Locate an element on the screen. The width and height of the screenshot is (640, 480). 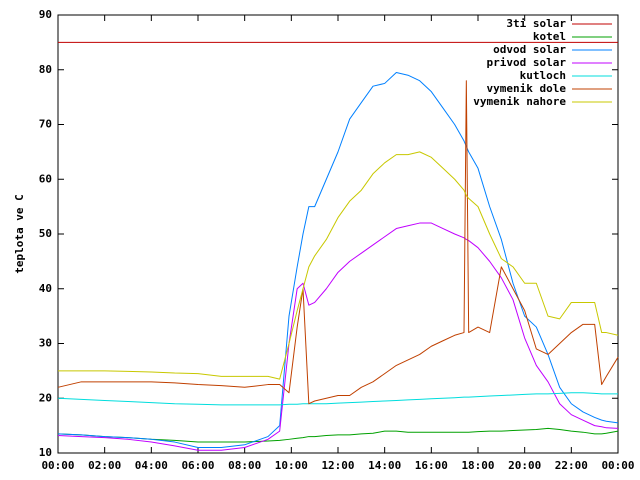
x-tick-label: 20:00 is located at coordinates (524, 465).